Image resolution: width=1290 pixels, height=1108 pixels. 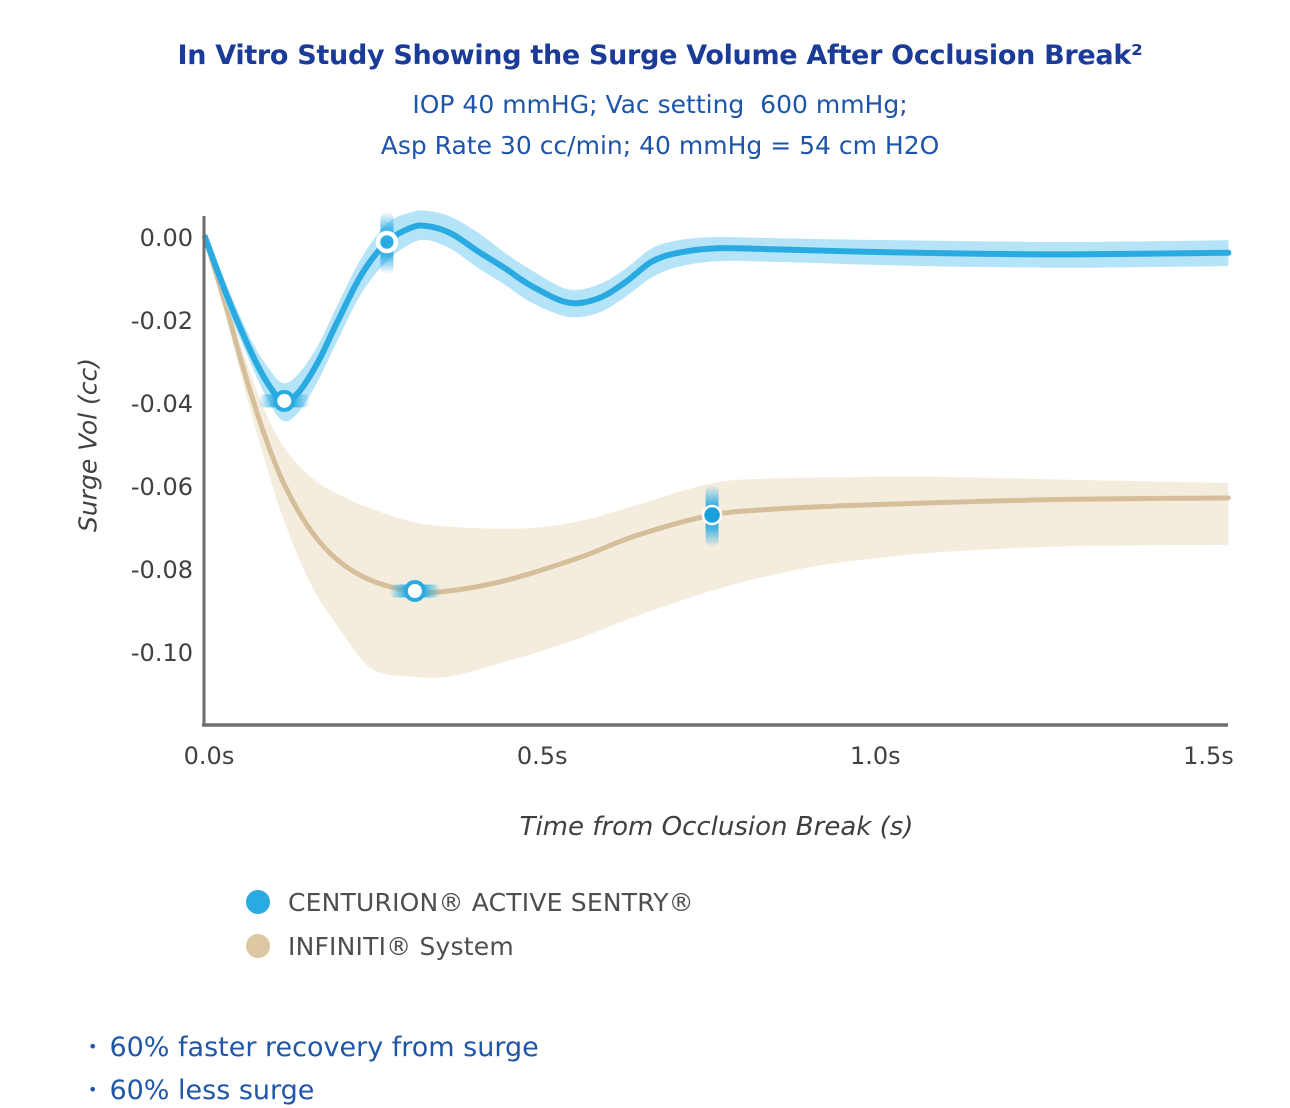 What do you see at coordinates (212, 1090) in the screenshot?
I see `finding-less-surge-text: 60% less surge` at bounding box center [212, 1090].